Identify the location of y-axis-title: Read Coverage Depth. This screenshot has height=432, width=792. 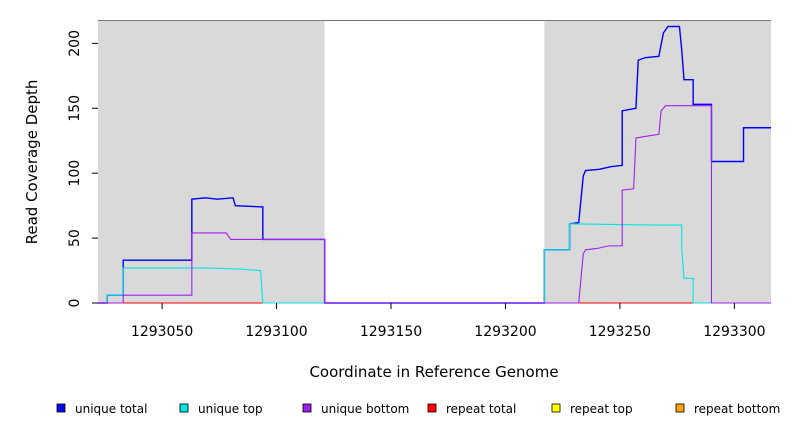
(32, 162).